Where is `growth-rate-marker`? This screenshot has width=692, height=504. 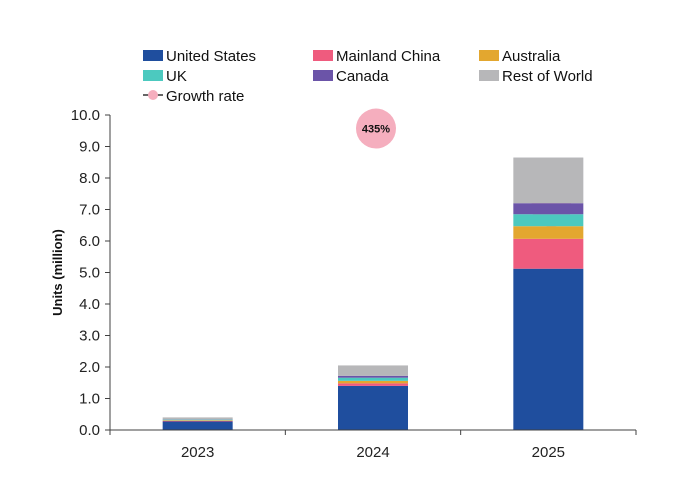 growth-rate-marker is located at coordinates (376, 128).